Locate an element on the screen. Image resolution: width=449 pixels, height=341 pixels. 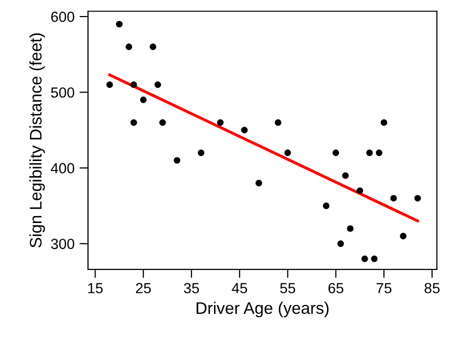
y-tick-label: 500 is located at coordinates (62, 92).